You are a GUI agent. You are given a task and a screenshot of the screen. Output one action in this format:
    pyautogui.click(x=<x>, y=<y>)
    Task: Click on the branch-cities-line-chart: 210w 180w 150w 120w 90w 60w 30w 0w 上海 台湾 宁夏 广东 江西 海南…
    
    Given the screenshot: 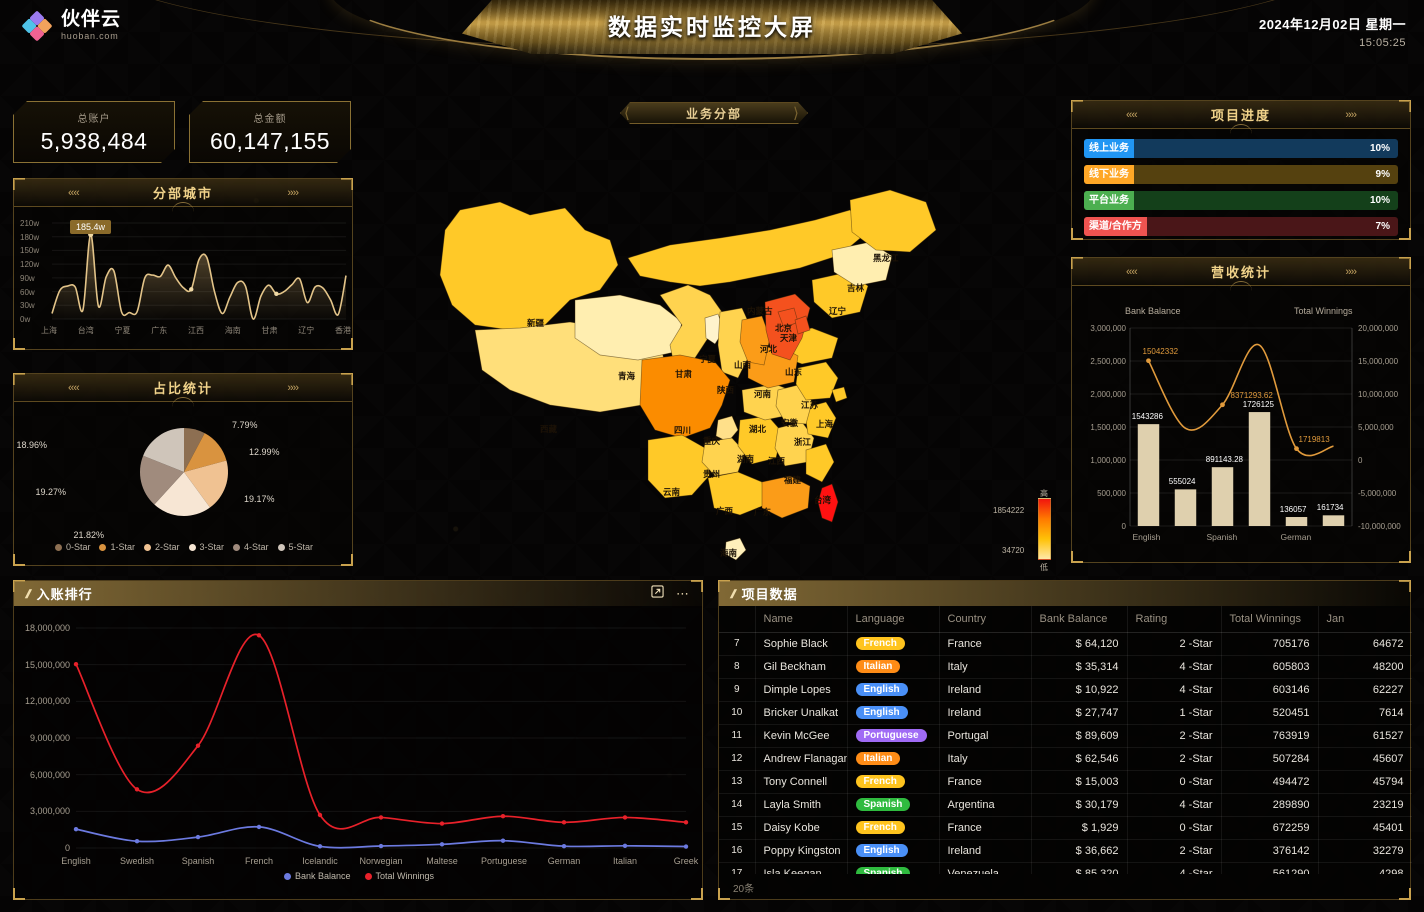 What is the action you would take?
    pyautogui.click(x=184, y=279)
    